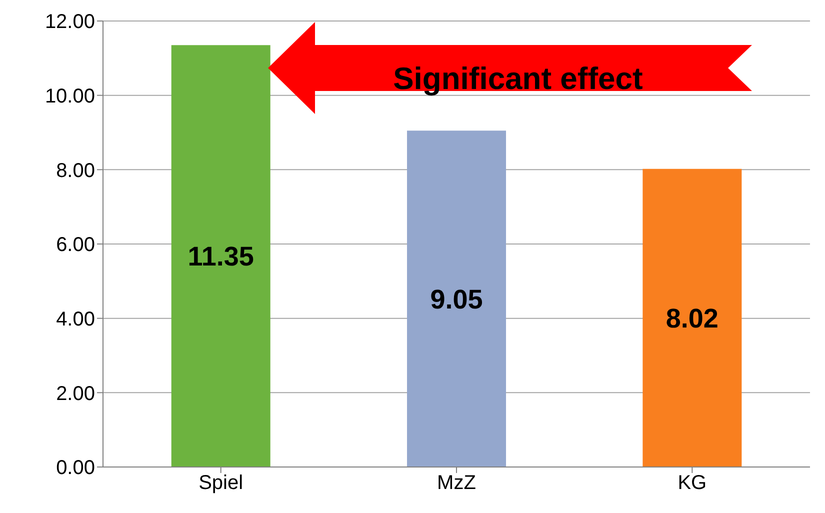 The height and width of the screenshot is (513, 825). I want to click on y-tick-label: 0.00, so click(75, 468).